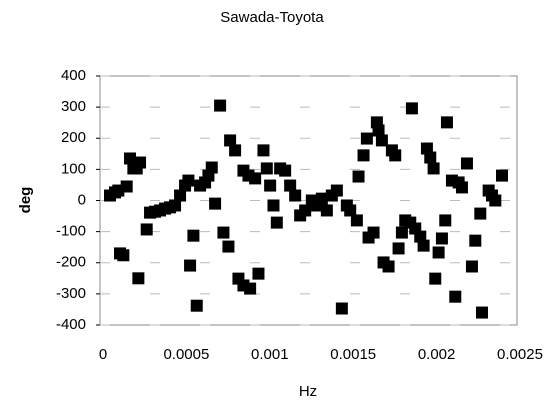 The image size is (544, 404). Describe the element at coordinates (270, 354) in the screenshot. I see `x-tick-label: 0.001` at that location.